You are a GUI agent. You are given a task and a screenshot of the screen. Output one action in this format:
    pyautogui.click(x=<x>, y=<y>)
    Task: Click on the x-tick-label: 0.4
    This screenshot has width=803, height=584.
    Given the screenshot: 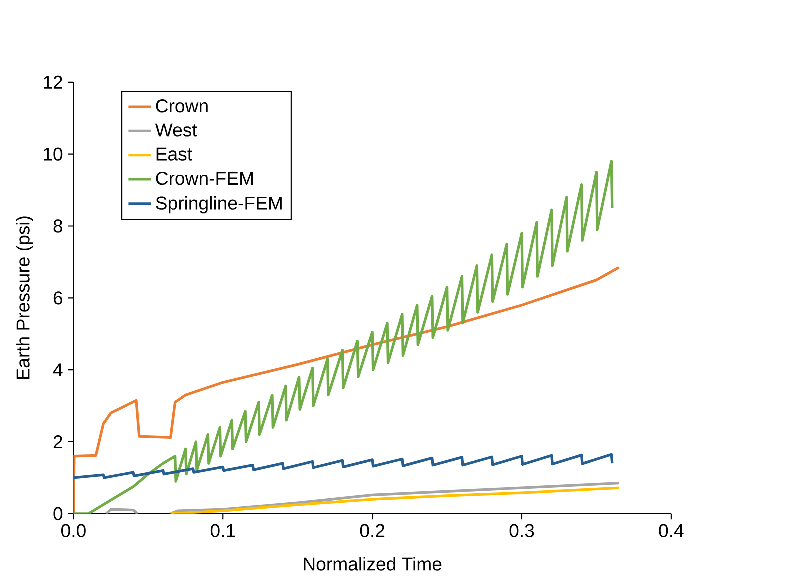 What is the action you would take?
    pyautogui.click(x=671, y=531)
    